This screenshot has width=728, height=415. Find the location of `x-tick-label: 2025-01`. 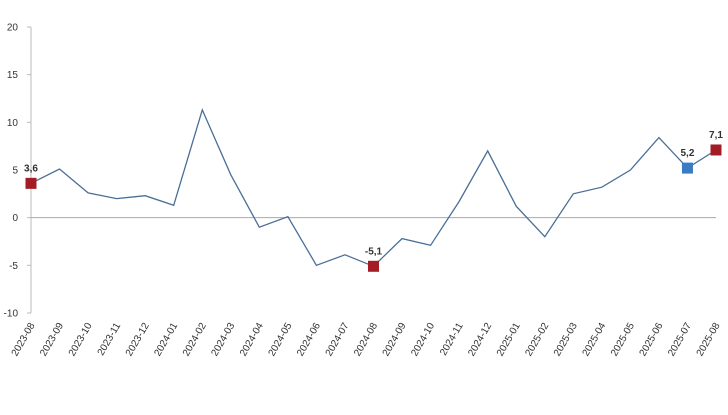

x-tick-label: 2025-01 is located at coordinates (509, 340).